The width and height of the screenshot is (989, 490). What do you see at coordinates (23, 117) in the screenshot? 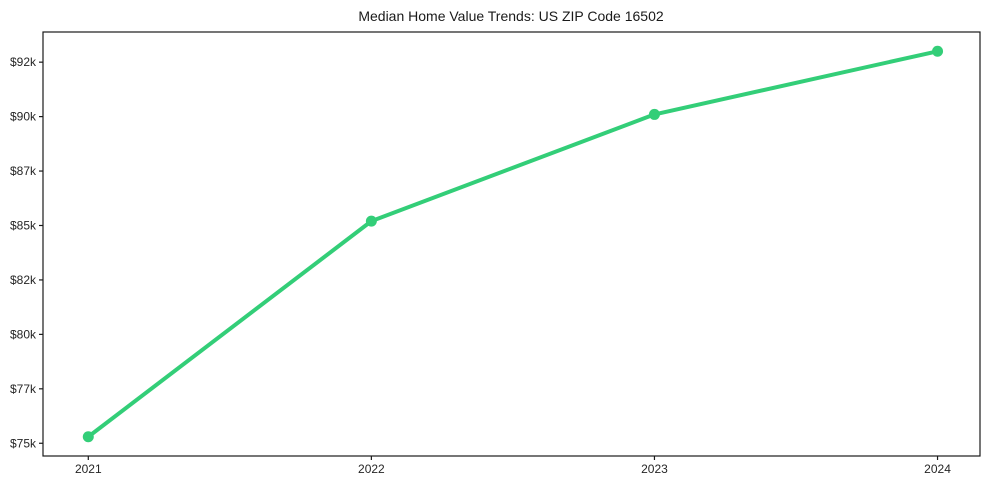
I see `y-tick-label: $90k` at bounding box center [23, 117].